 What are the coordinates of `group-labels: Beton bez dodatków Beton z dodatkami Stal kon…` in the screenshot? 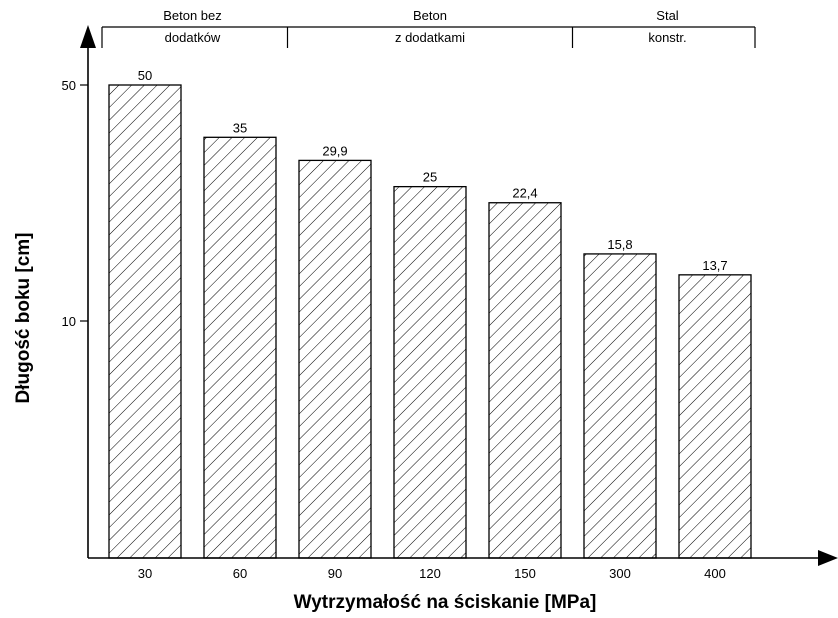 It's located at (424, 26).